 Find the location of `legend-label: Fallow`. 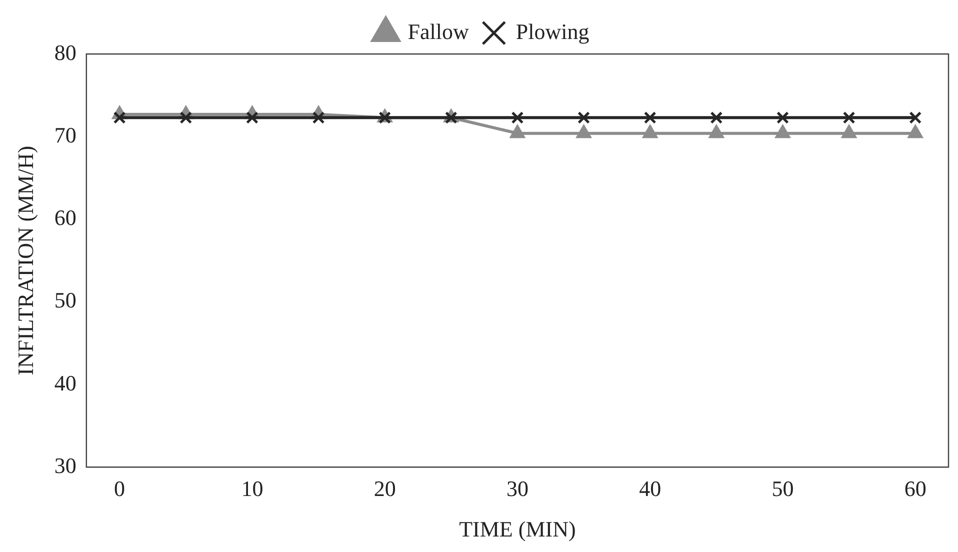

legend-label: Fallow is located at coordinates (438, 31).